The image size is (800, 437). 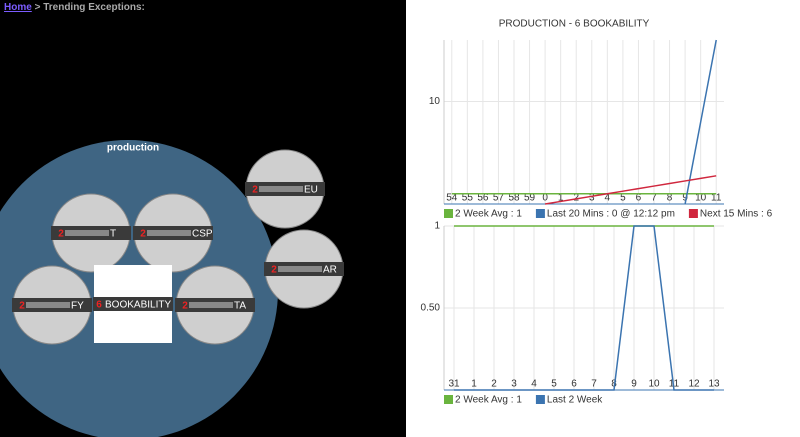 What do you see at coordinates (714, 384) in the screenshot?
I see `x-tick-label: 13` at bounding box center [714, 384].